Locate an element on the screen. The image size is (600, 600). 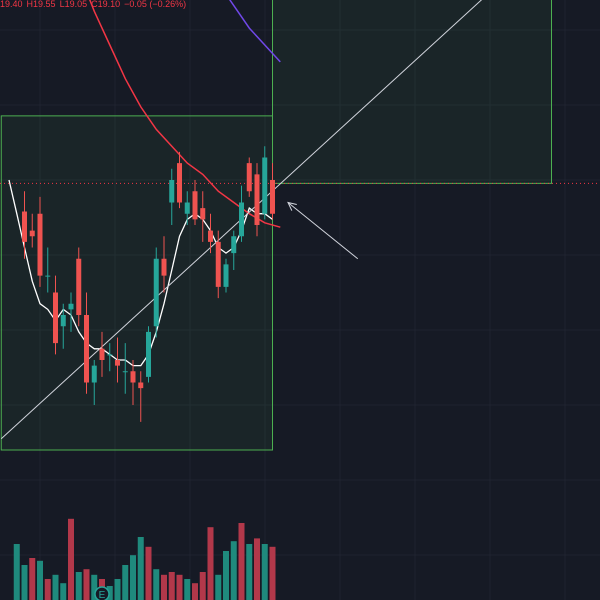
ohlc-change: −0.05 (−0.26%) is located at coordinates (155, 4).